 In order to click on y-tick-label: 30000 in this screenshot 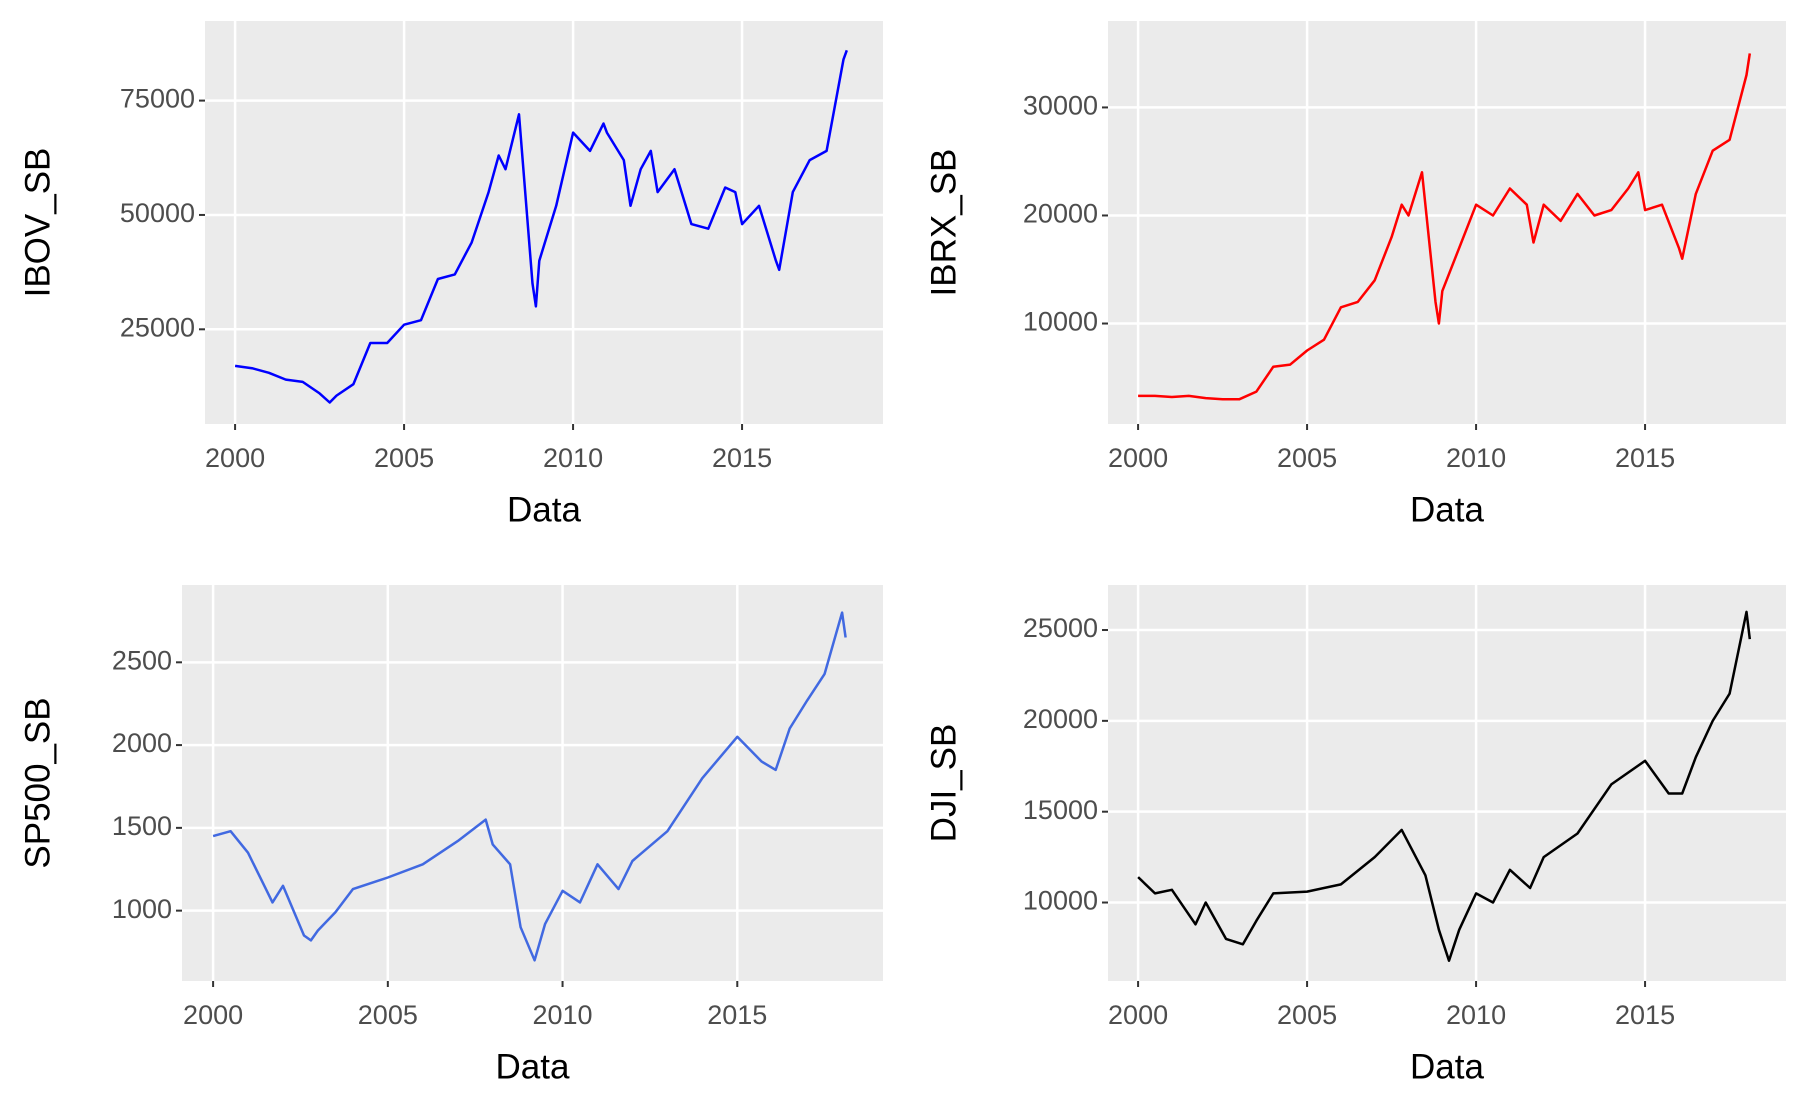, I will do `click(1060, 106)`.